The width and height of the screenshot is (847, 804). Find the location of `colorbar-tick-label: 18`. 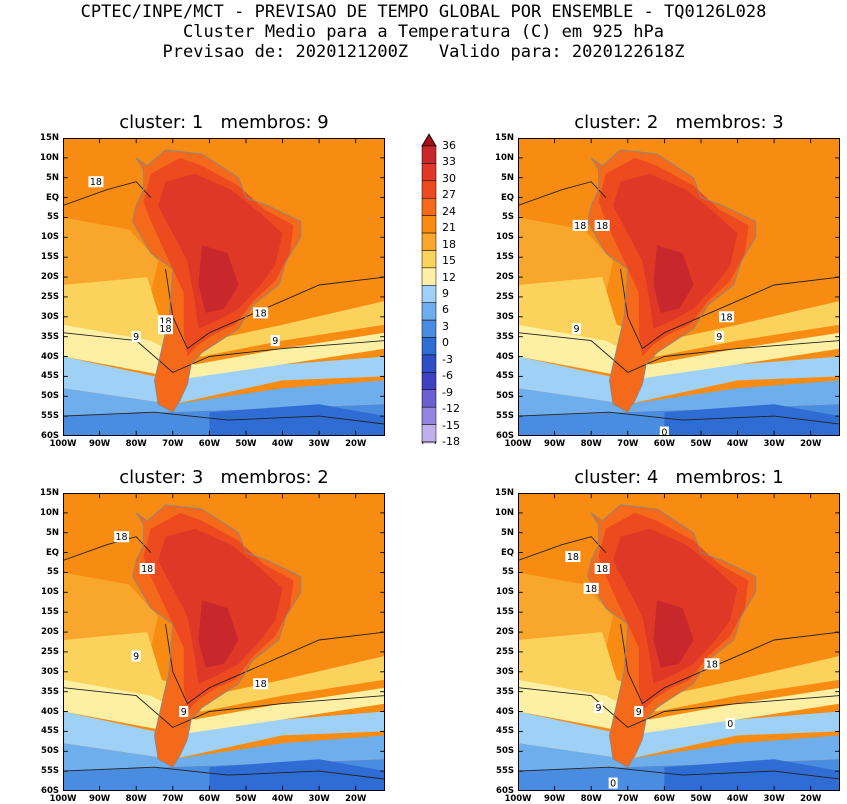

colorbar-tick-label: 18 is located at coordinates (449, 244).